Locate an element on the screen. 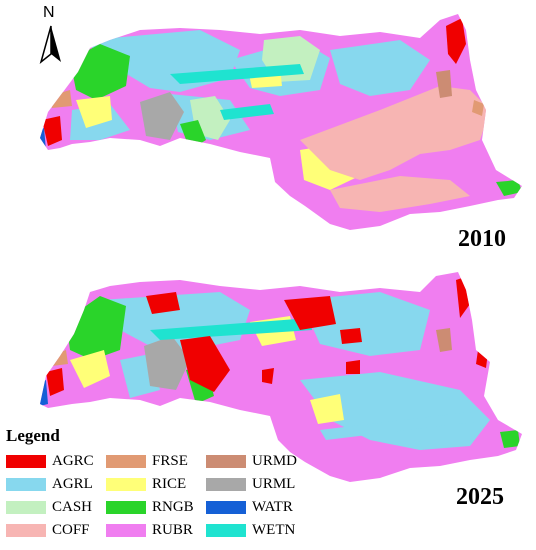 This screenshot has height=550, width=536. legend-item-rice: RICE is located at coordinates (146, 484).